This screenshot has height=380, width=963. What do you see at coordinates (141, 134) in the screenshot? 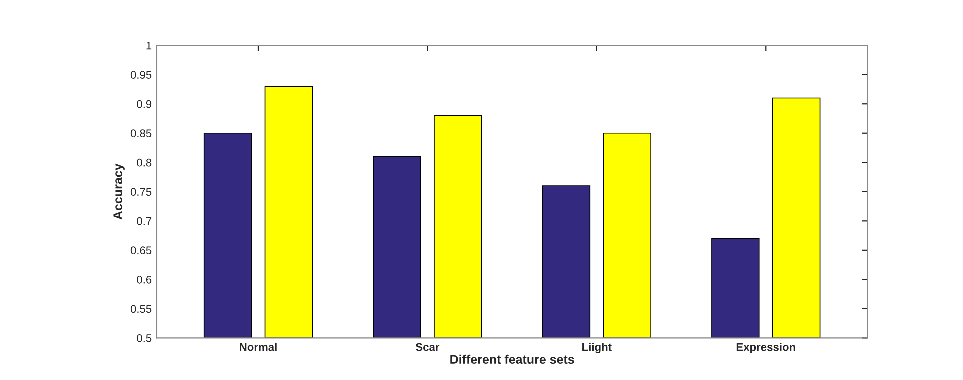
I see `y-tick-label: 0.85` at bounding box center [141, 134].